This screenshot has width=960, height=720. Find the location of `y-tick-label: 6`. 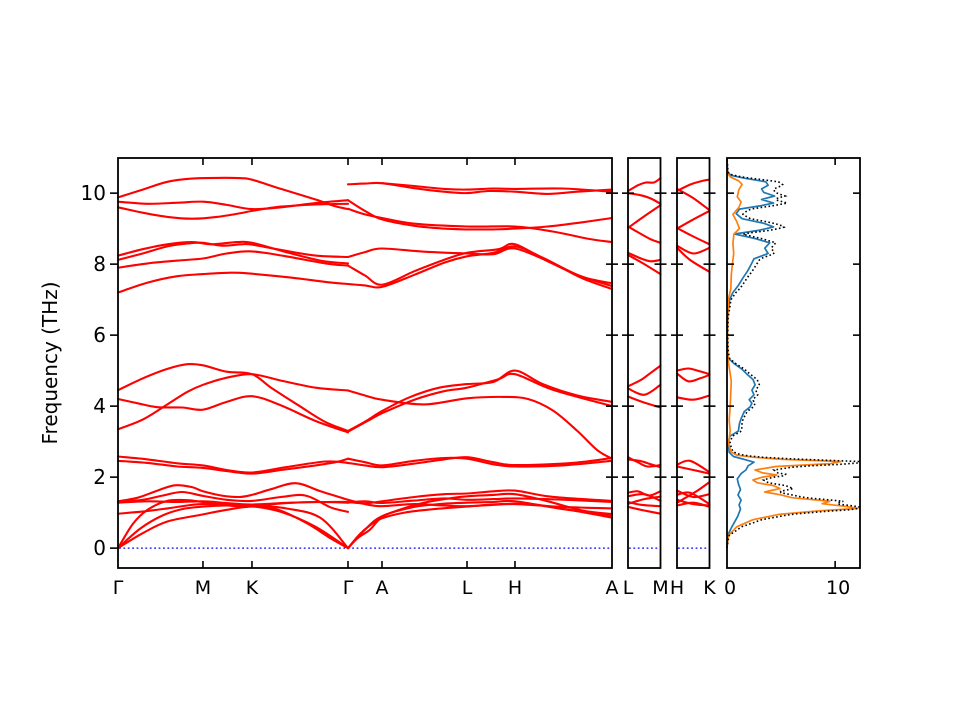

y-tick-label: 6 is located at coordinates (99, 335).